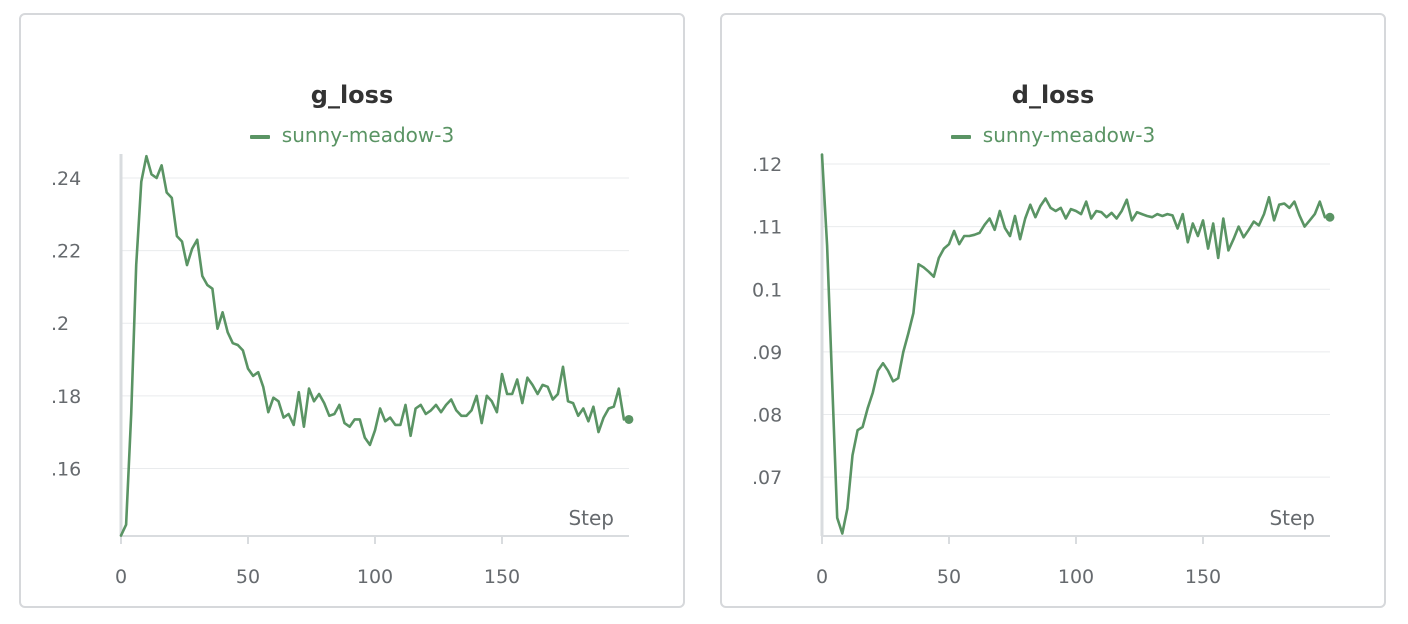 This screenshot has width=1408, height=624. I want to click on y-tick-label: 0.1, so click(767, 290).